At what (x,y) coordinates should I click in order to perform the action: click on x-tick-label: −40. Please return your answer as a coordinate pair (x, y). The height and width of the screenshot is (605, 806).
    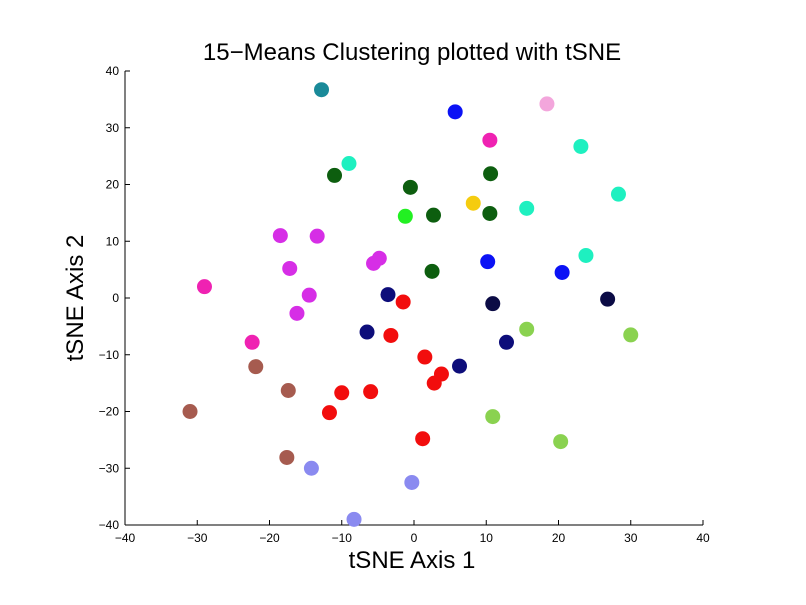
    Looking at the image, I should click on (125, 538).